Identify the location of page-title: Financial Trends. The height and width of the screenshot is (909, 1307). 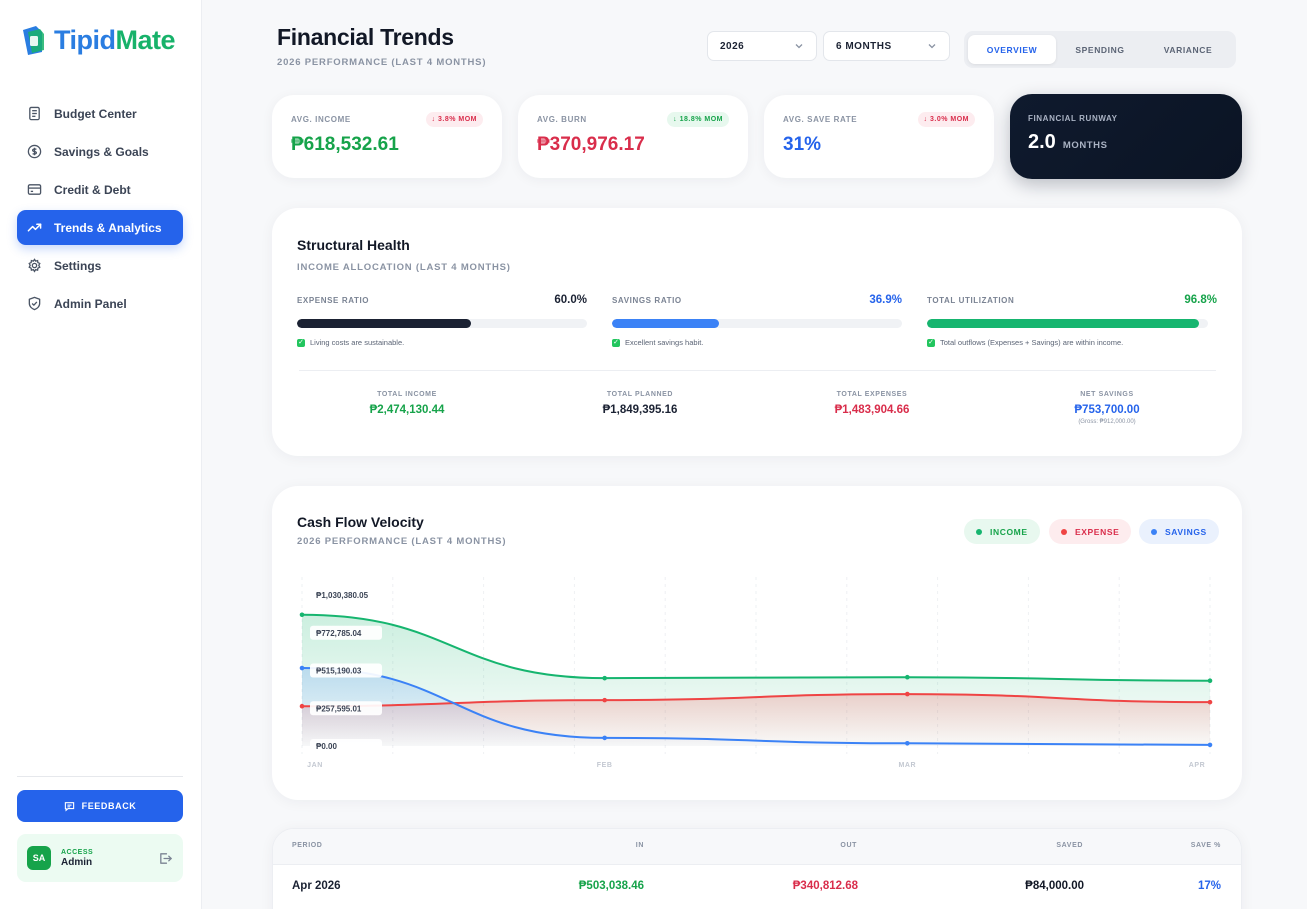
(365, 37).